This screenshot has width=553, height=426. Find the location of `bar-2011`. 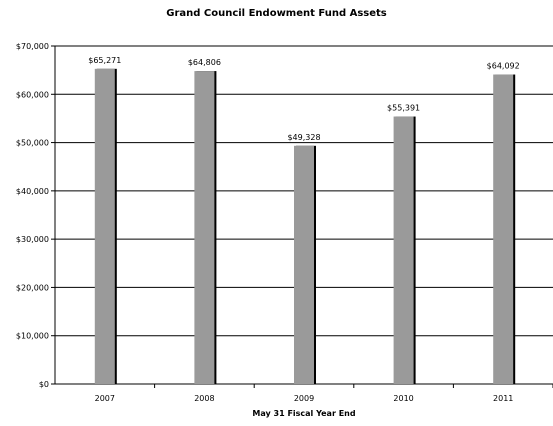

bar-2011 is located at coordinates (503, 229).